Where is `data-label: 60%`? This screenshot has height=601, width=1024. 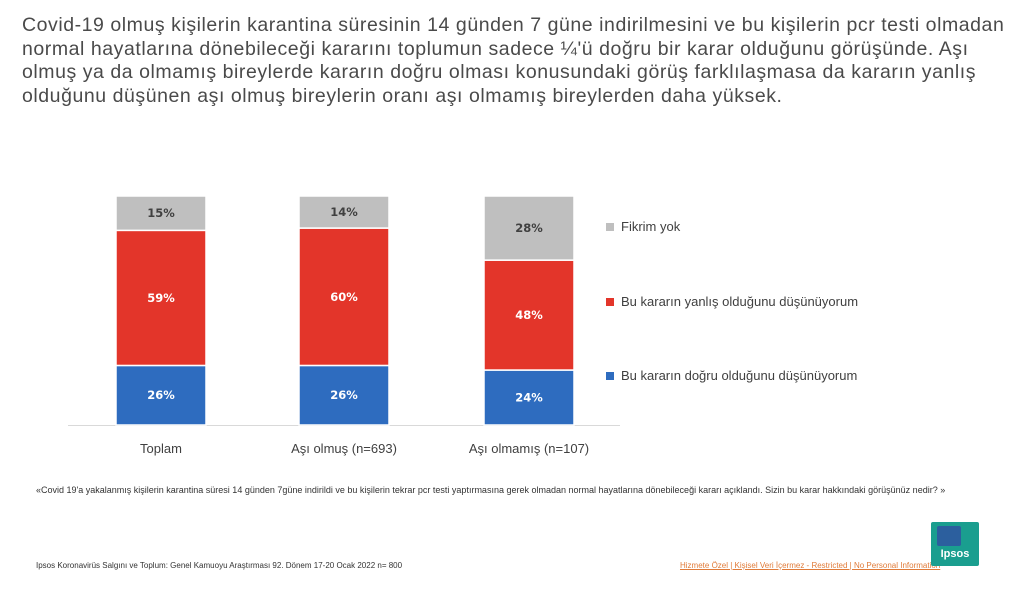
data-label: 60% is located at coordinates (344, 297).